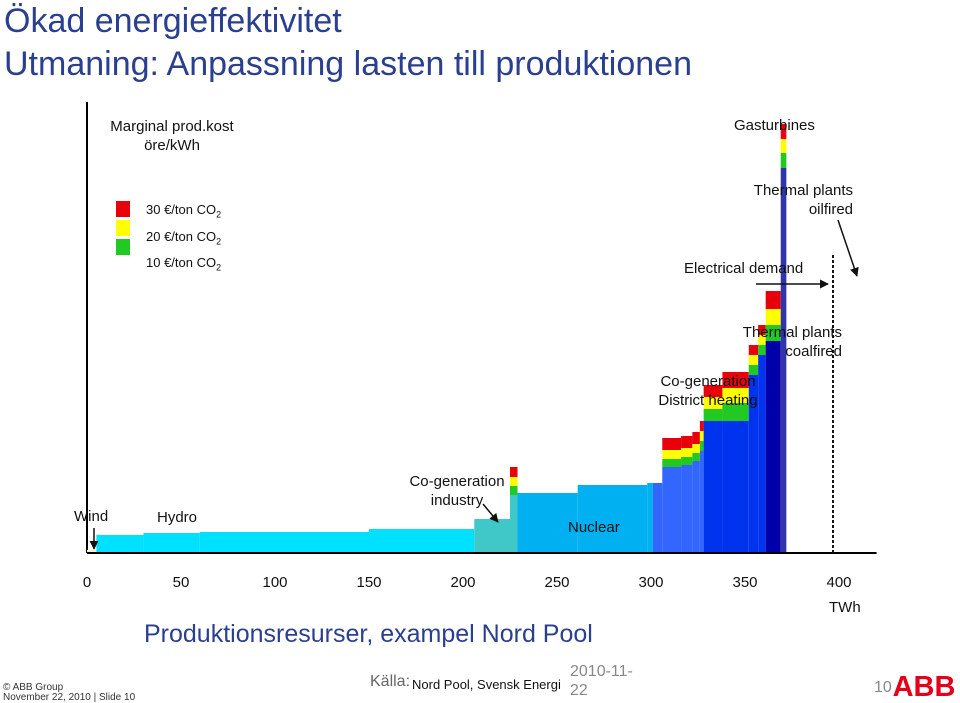  I want to click on y-axis-label: Marginal prod.kost öre/kWh, so click(172, 137).